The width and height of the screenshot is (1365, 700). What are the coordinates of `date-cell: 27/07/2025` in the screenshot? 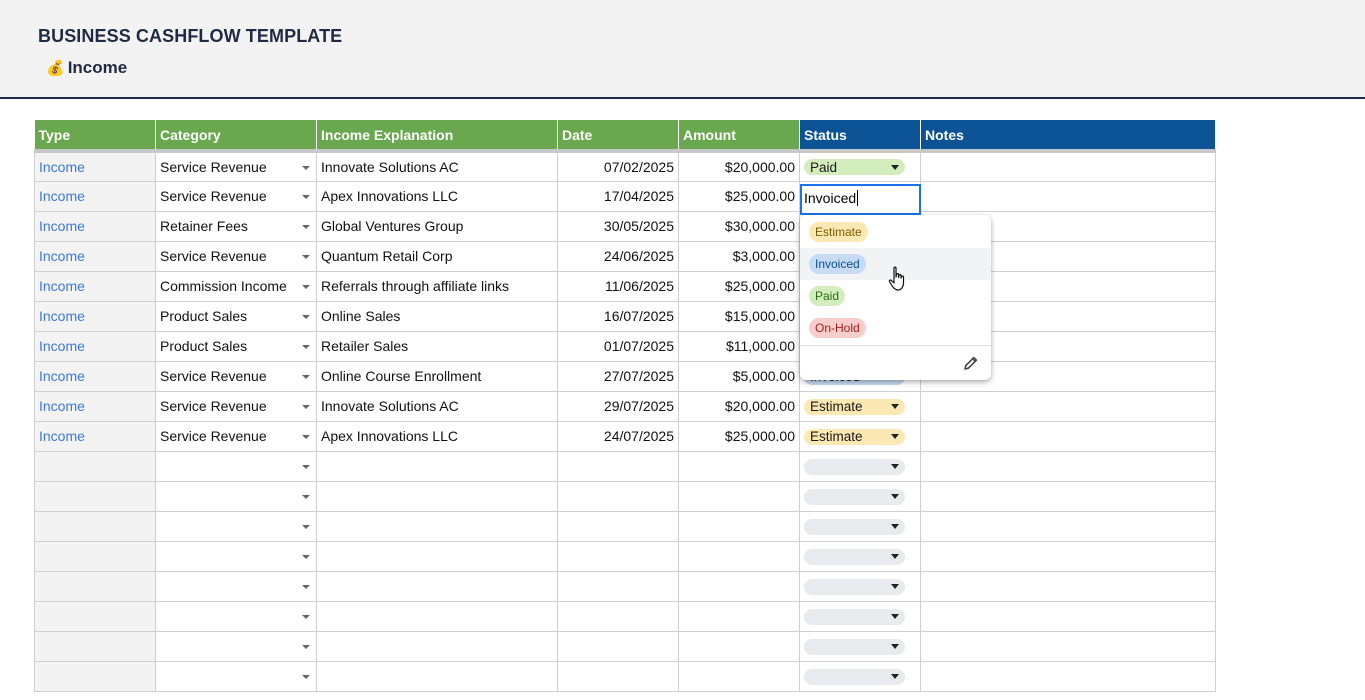 It's located at (618, 376).